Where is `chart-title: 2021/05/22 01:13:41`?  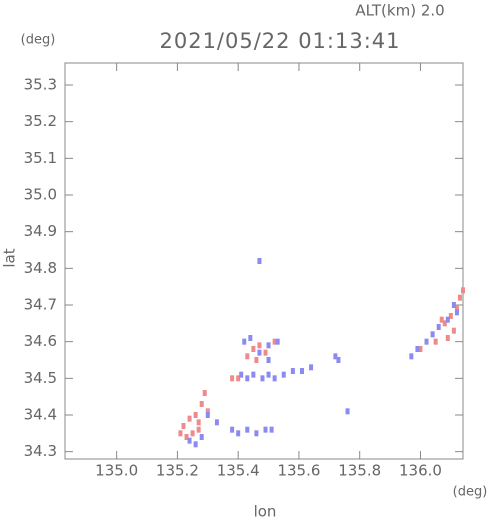
chart-title: 2021/05/22 01:13:41 is located at coordinates (279, 41).